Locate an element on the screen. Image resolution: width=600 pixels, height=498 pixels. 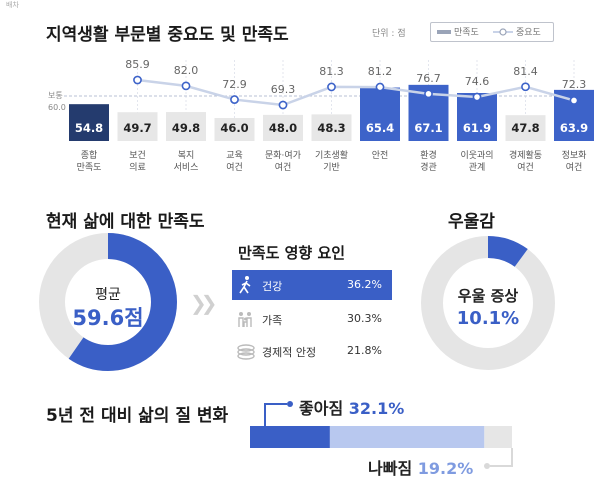
category-label: 안전 is located at coordinates (380, 156).